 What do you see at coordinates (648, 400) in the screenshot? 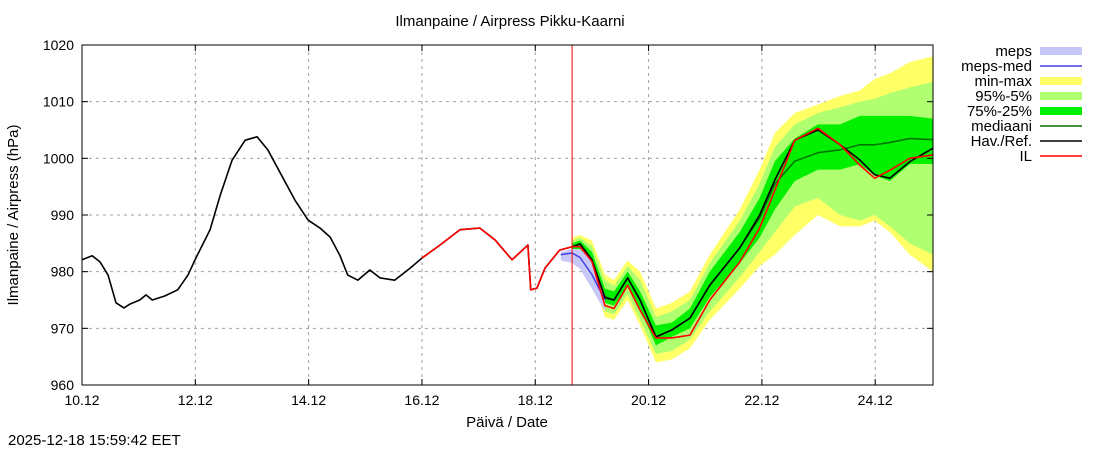
I see `x-tick-label: 20.12` at bounding box center [648, 400].